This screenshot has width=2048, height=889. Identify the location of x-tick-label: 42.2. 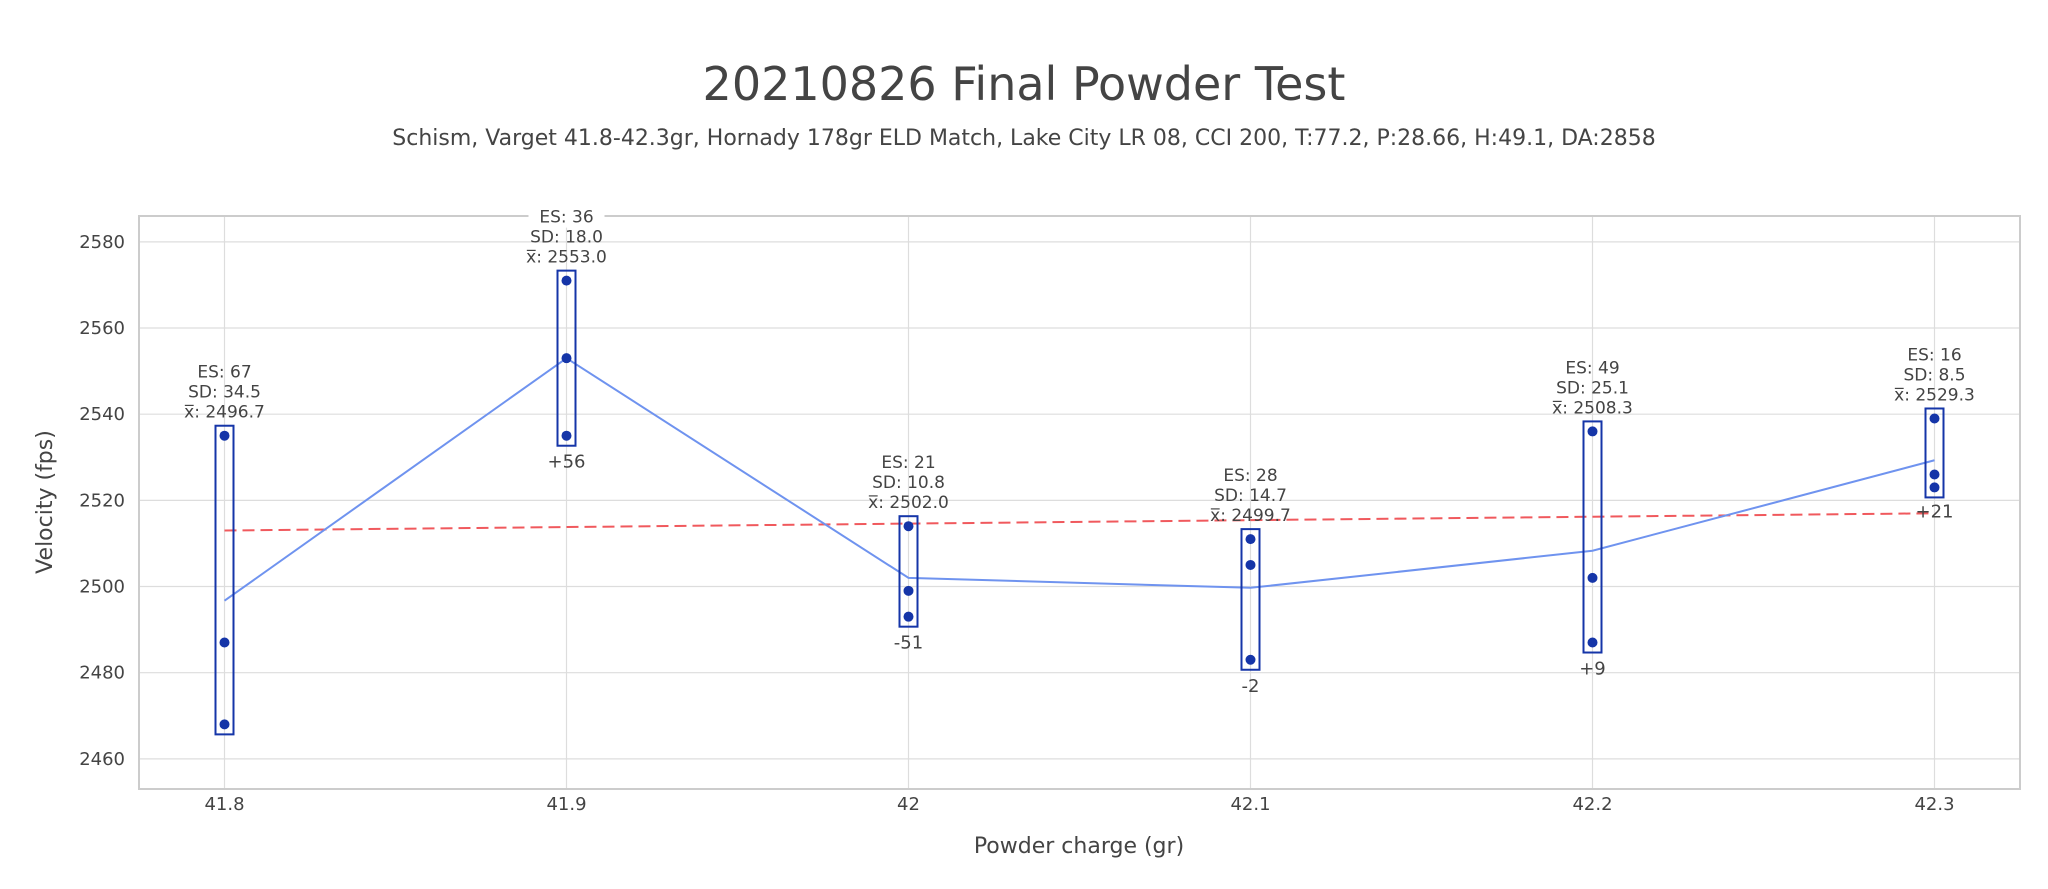
(1592, 804).